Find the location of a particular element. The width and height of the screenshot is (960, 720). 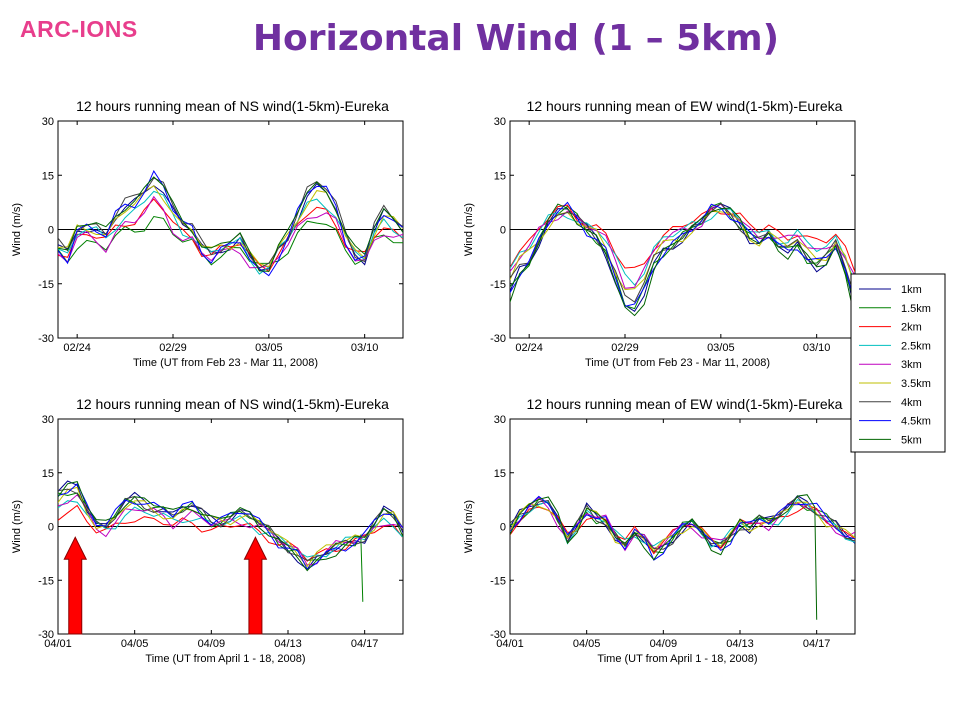

arc-ions-logo: ARC-IONS is located at coordinates (79, 29).